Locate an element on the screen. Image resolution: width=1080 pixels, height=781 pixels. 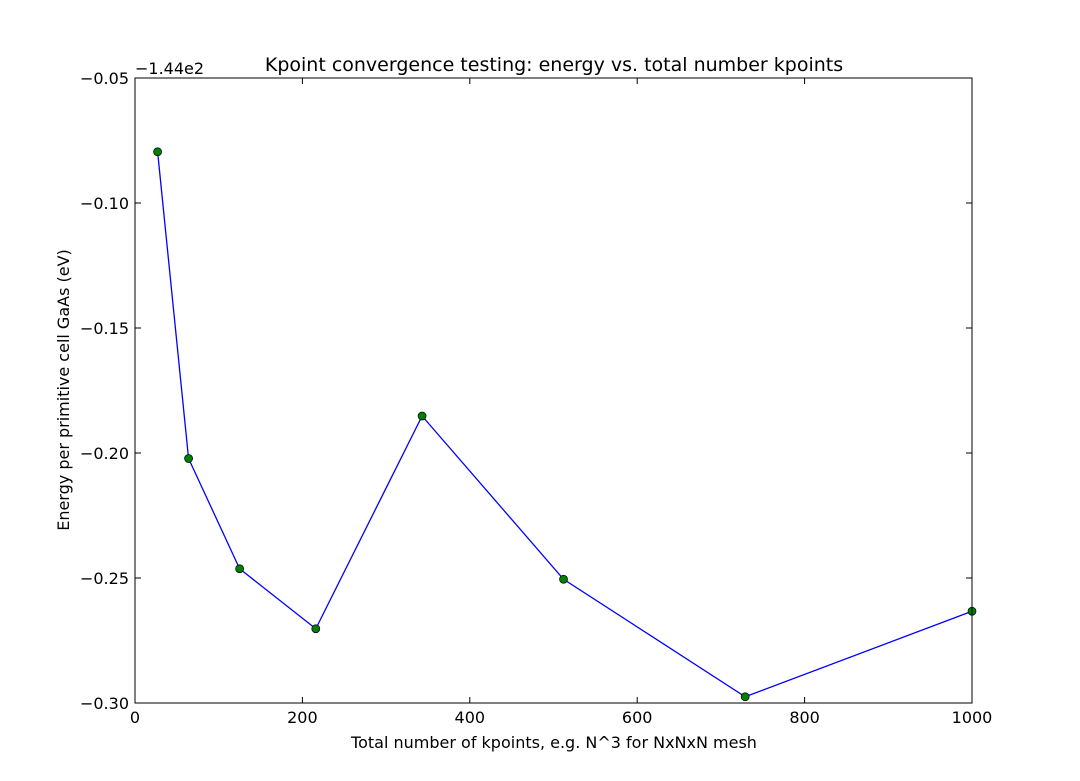
x-tick-label: 1000 is located at coordinates (972, 717).